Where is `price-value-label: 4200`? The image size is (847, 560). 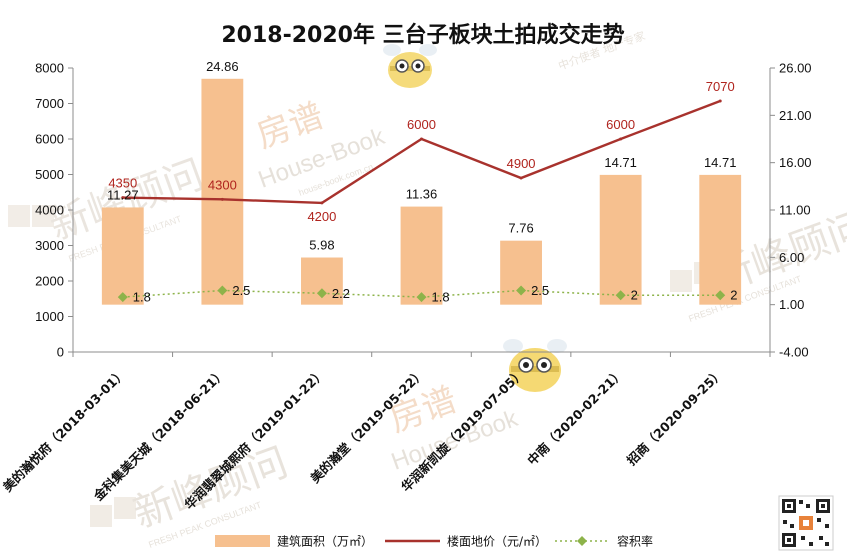
price-value-label: 4200 is located at coordinates (321, 216).